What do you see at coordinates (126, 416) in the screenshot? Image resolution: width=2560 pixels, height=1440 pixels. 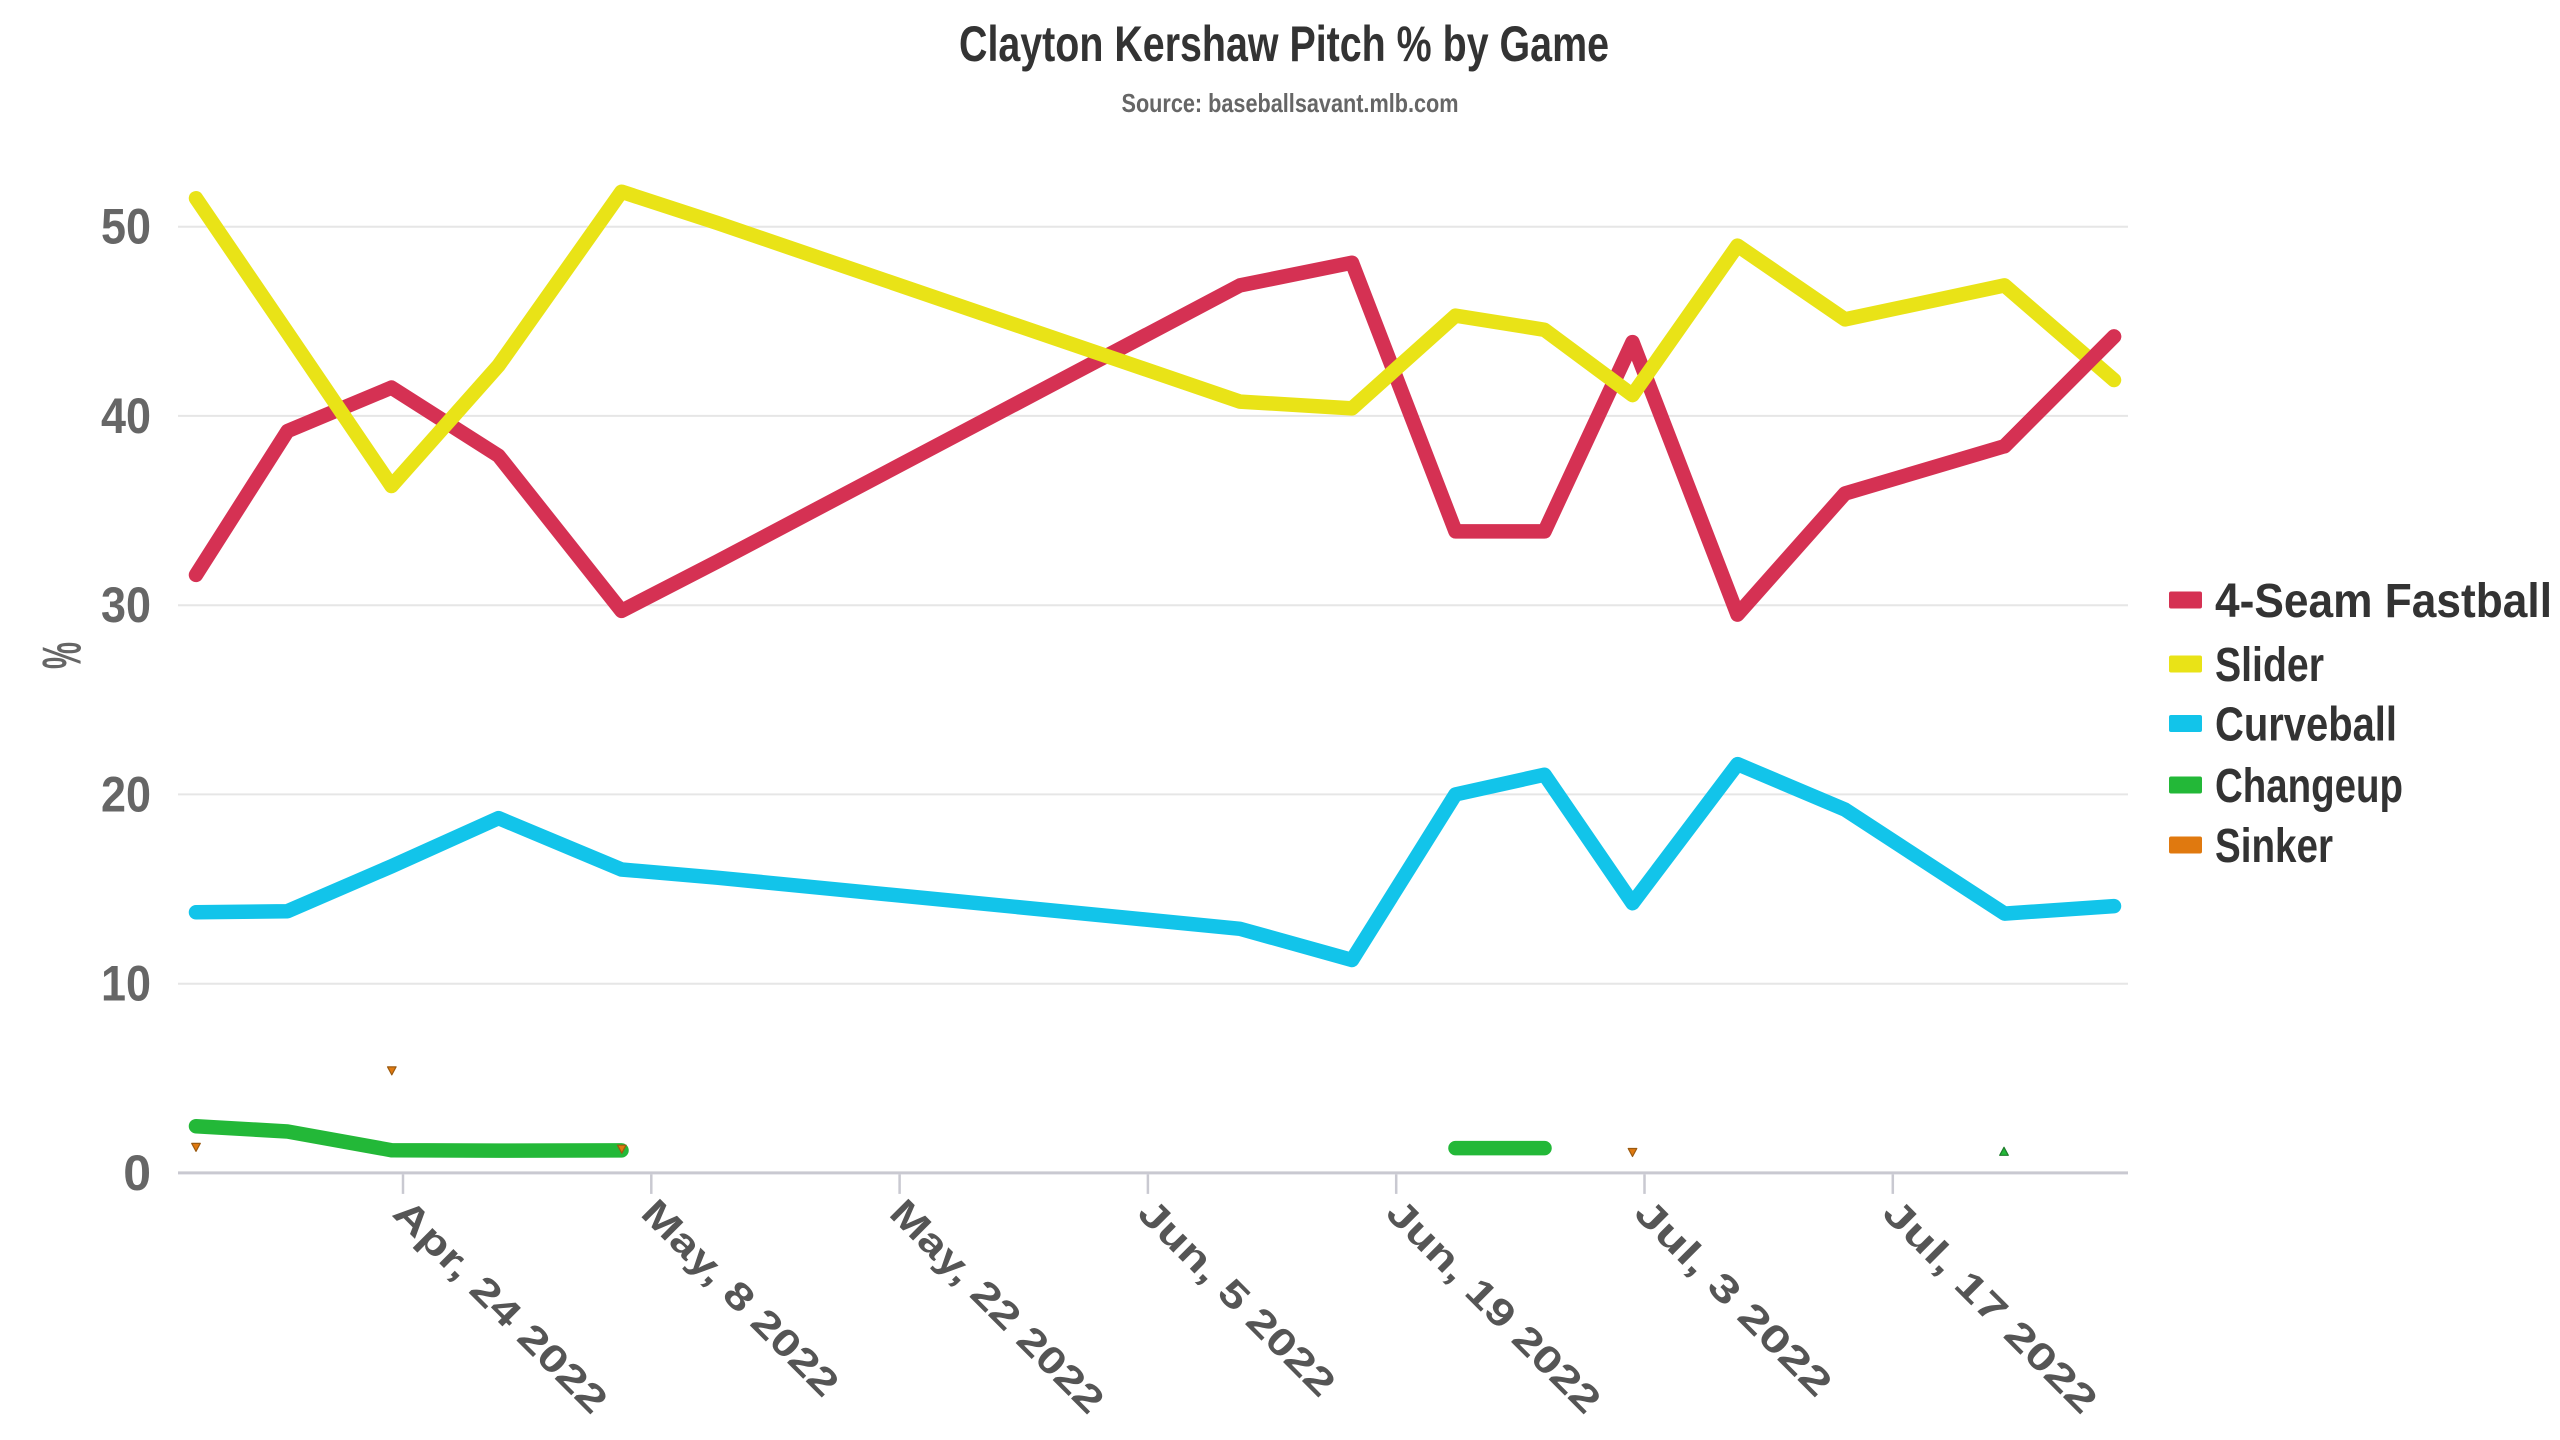 I see `svg-text: 40` at bounding box center [126, 416].